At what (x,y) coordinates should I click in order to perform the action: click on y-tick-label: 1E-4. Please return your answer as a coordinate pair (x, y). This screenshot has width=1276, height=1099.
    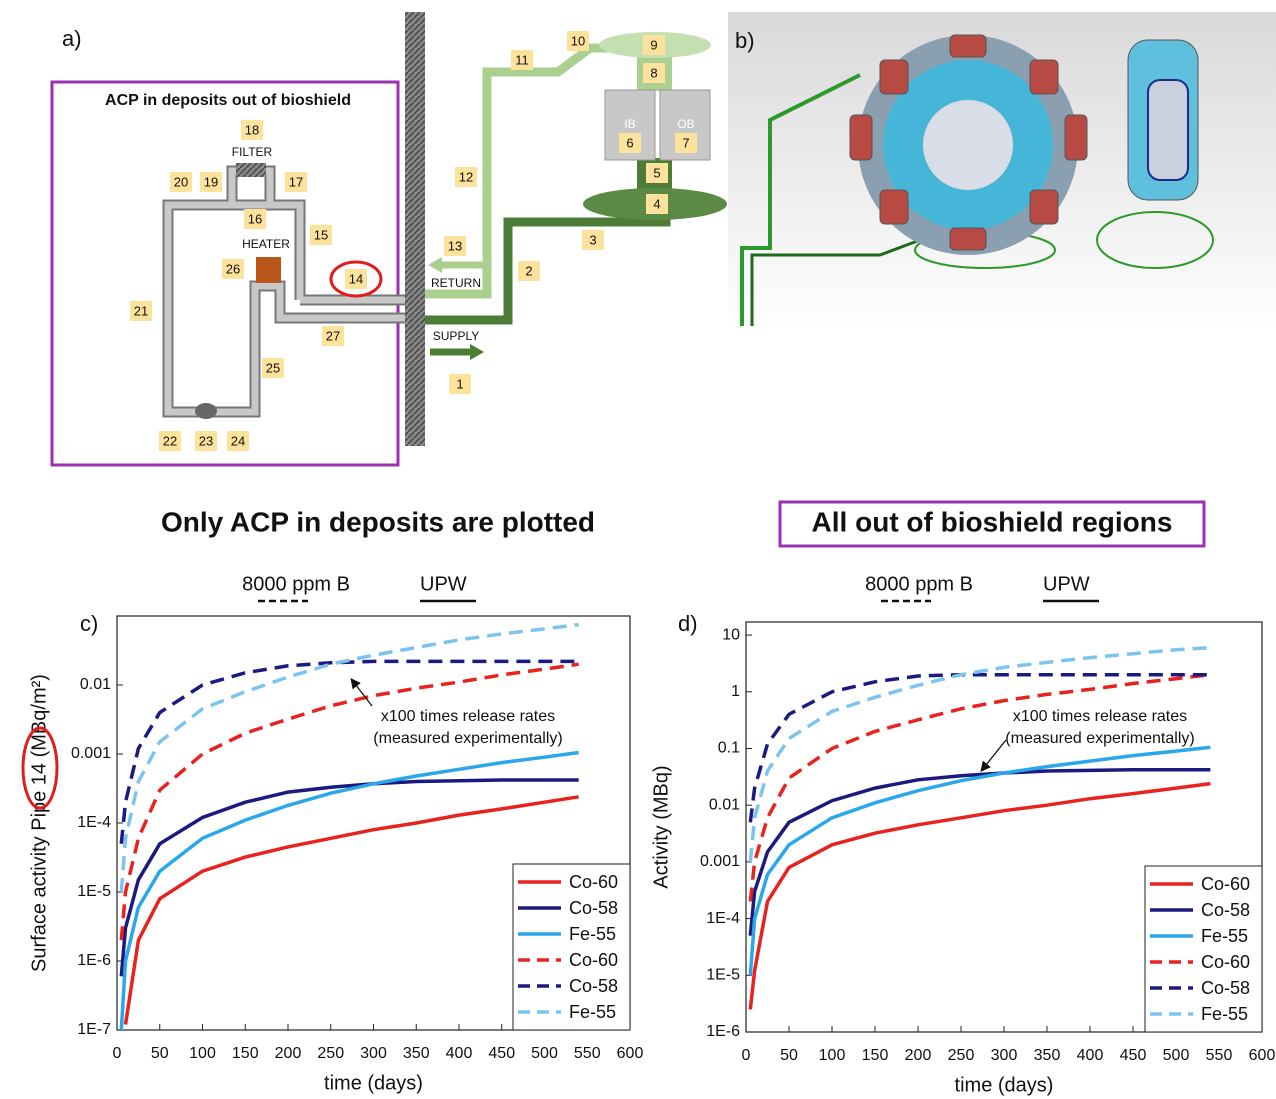
    Looking at the image, I should click on (94, 822).